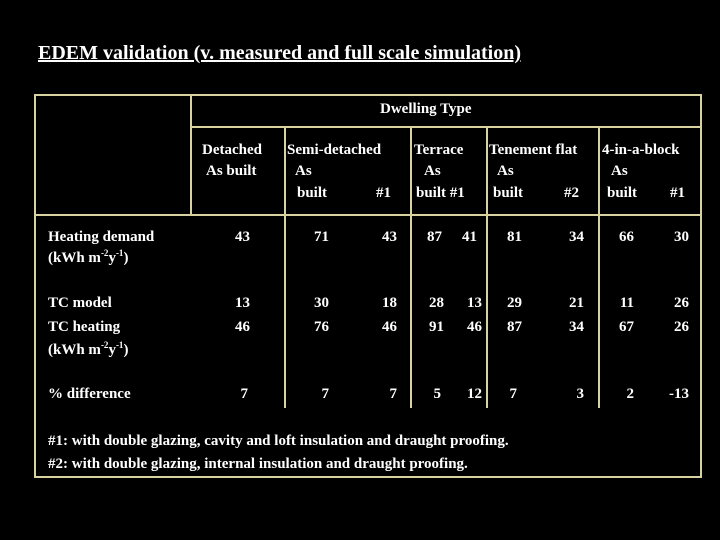 The height and width of the screenshot is (540, 720). I want to click on cell-value: 71, so click(321, 237).